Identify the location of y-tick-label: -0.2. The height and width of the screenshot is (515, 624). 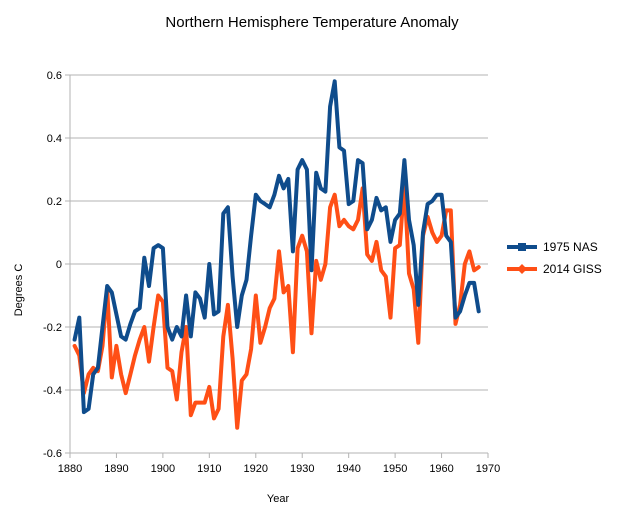
(52, 328).